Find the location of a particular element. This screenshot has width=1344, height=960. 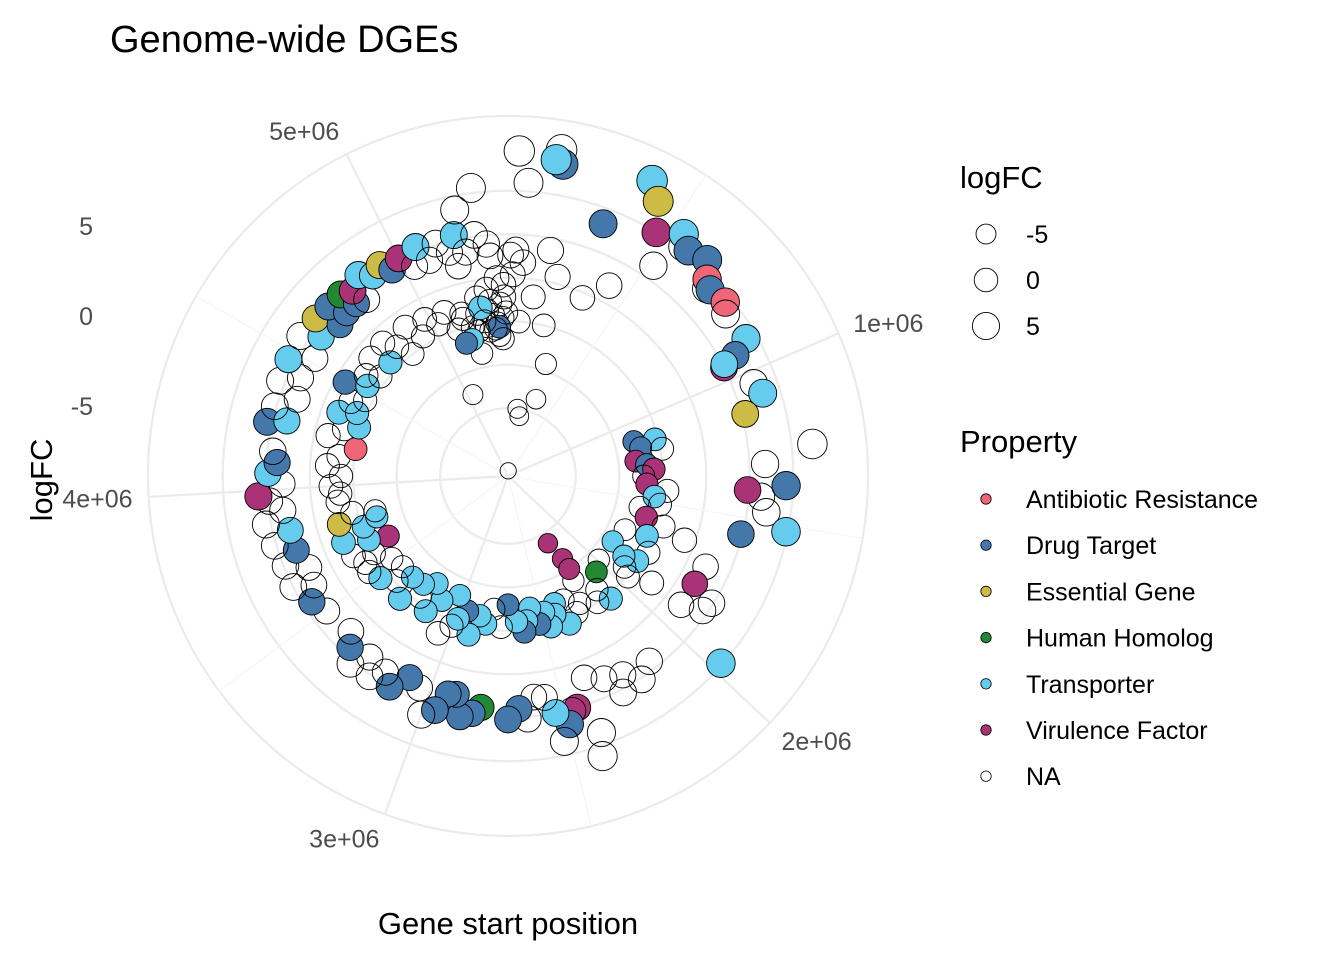

y-axis-title: logFC is located at coordinates (41, 480).